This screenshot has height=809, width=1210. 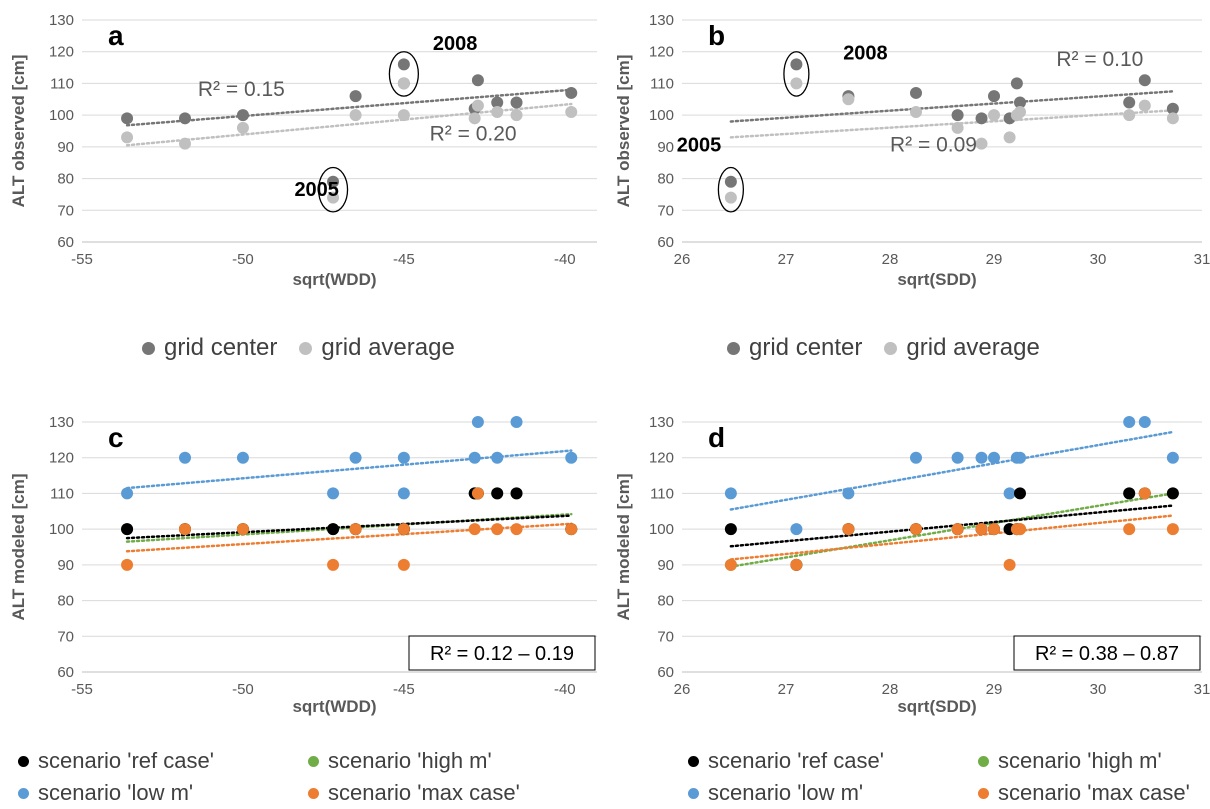 What do you see at coordinates (18, 131) in the screenshot?
I see `y-axis-title: ALT observed [cm]` at bounding box center [18, 131].